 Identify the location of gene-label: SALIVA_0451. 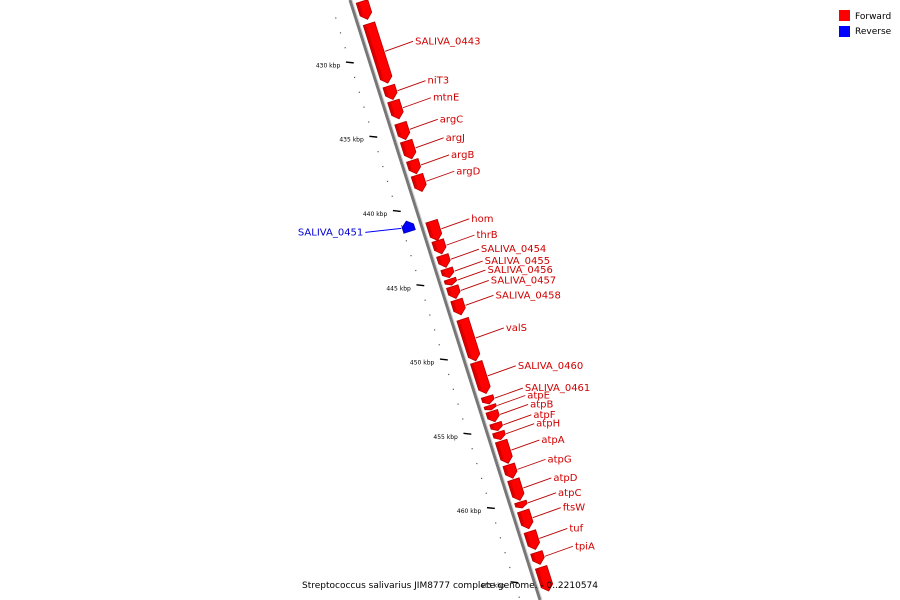
(330, 232).